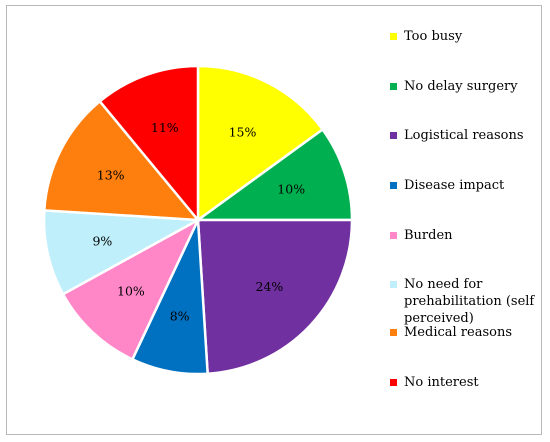 The height and width of the screenshot is (442, 550). I want to click on legend-label-no-delay-surgery: No delay surgery, so click(461, 86).